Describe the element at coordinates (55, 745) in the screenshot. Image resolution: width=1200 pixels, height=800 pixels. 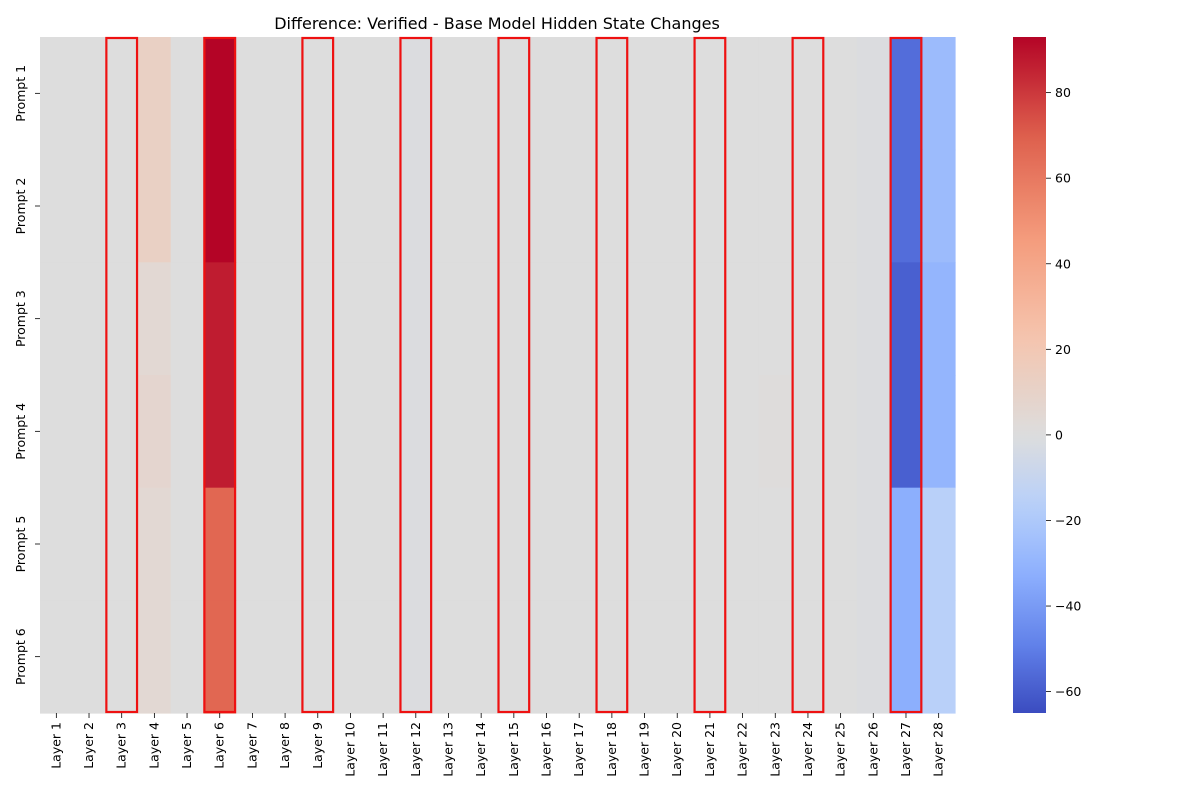
I see `x-tick-label: Layer 1` at that location.